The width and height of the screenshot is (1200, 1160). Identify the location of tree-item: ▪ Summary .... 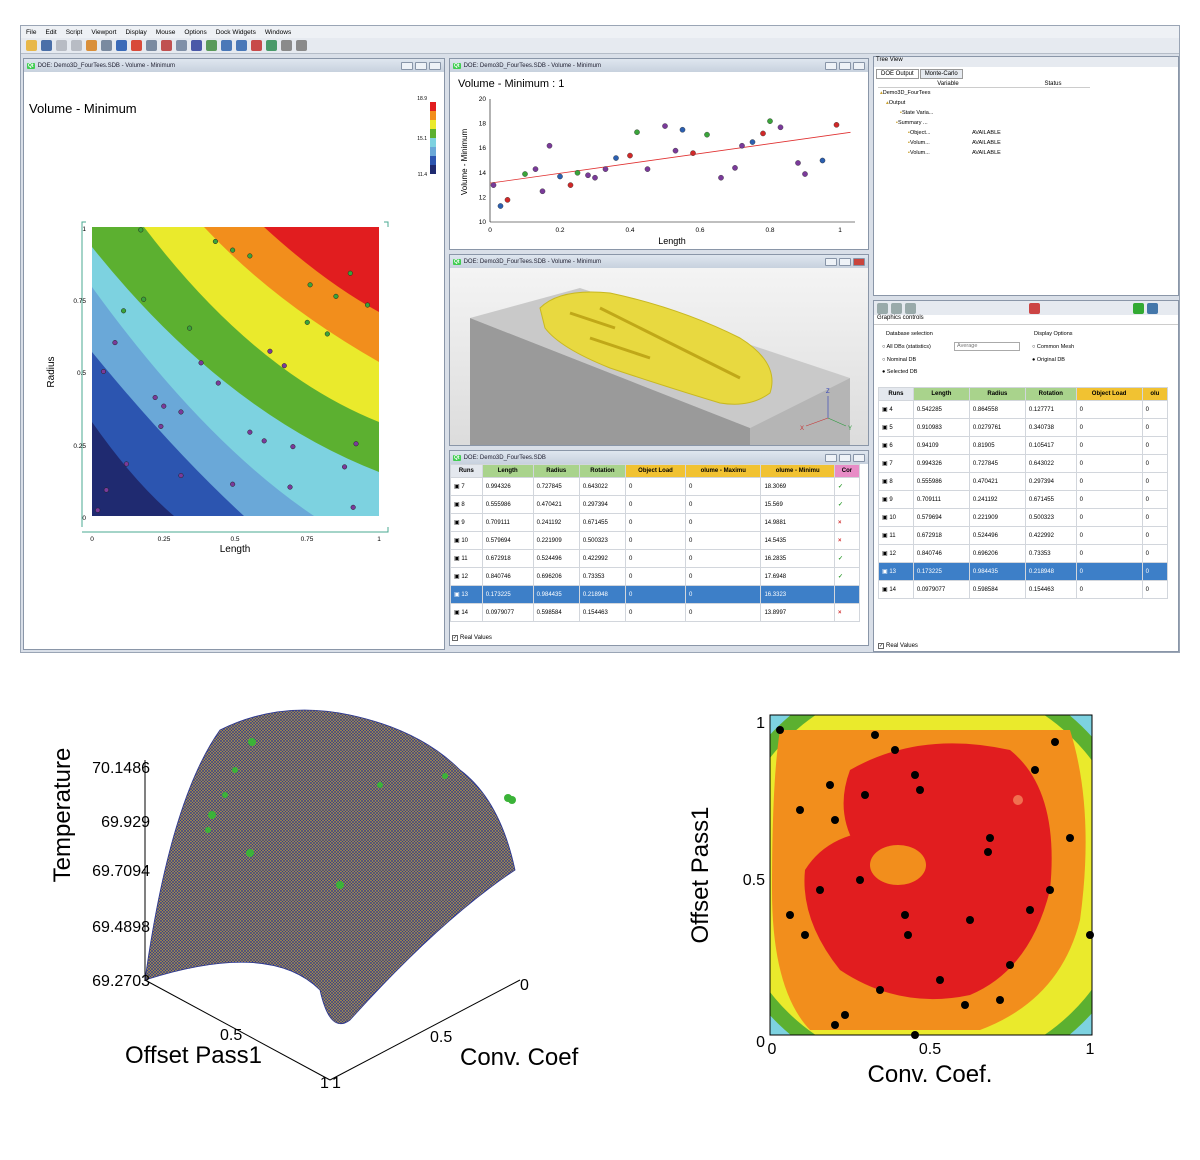
(1029, 123).